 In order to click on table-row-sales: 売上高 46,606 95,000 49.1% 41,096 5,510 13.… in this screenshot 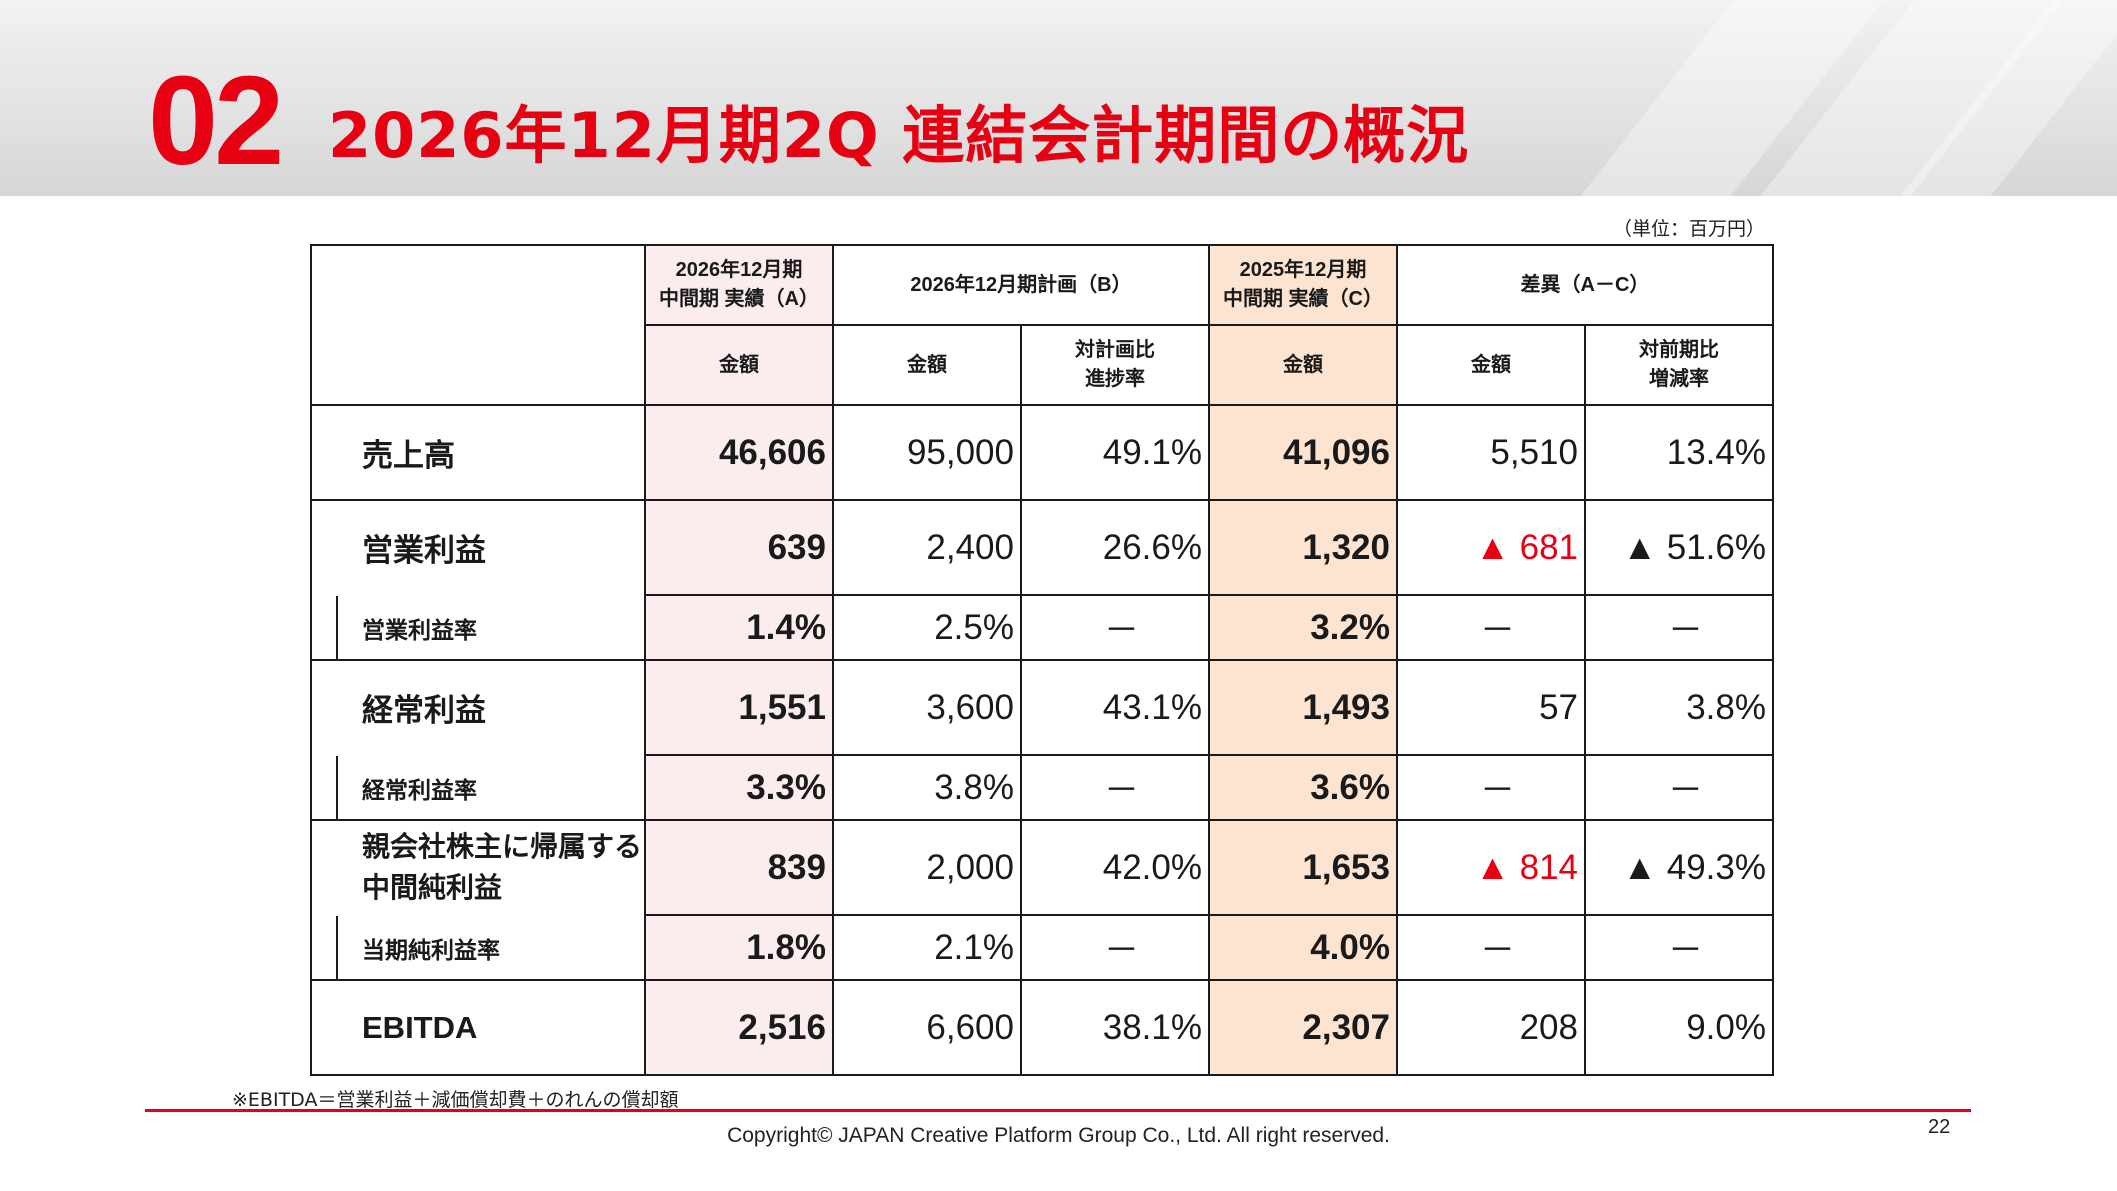, I will do `click(1042, 452)`.